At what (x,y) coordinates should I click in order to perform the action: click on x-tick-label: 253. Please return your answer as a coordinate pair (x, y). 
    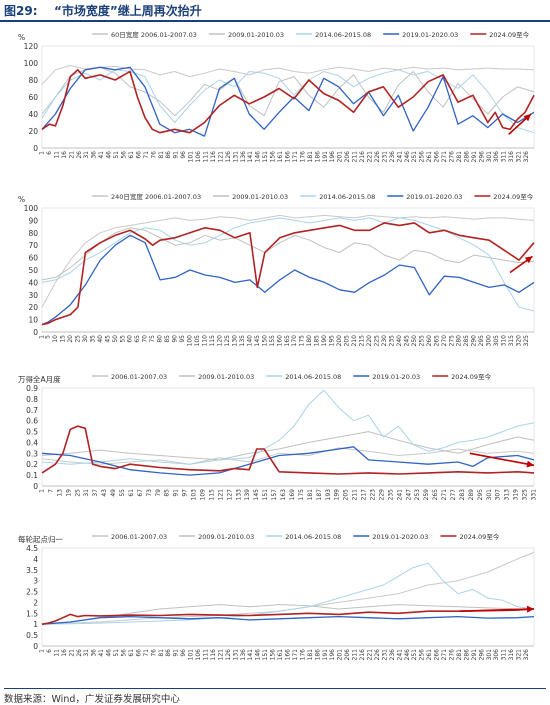
    Looking at the image, I should click on (417, 495).